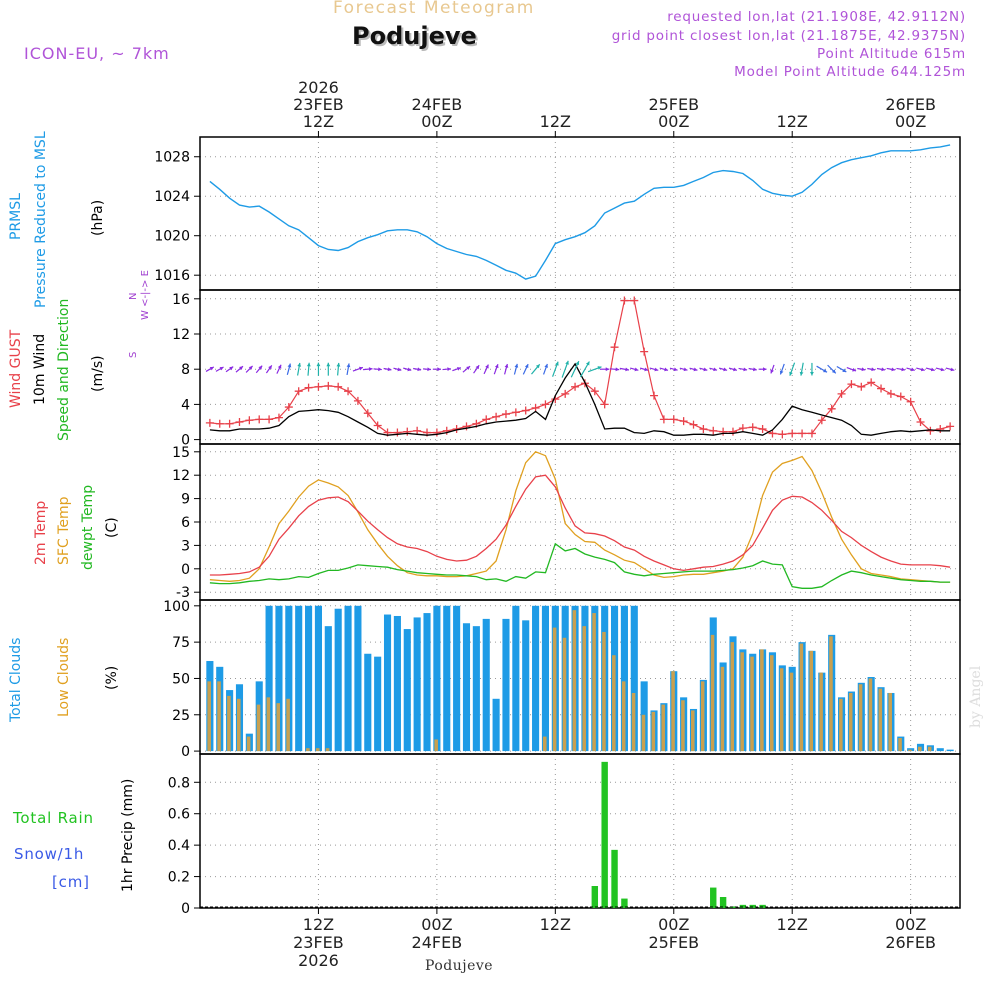 This screenshot has height=1000, width=1000. I want to click on temperature-y-tick-label: 15, so click(181, 453).